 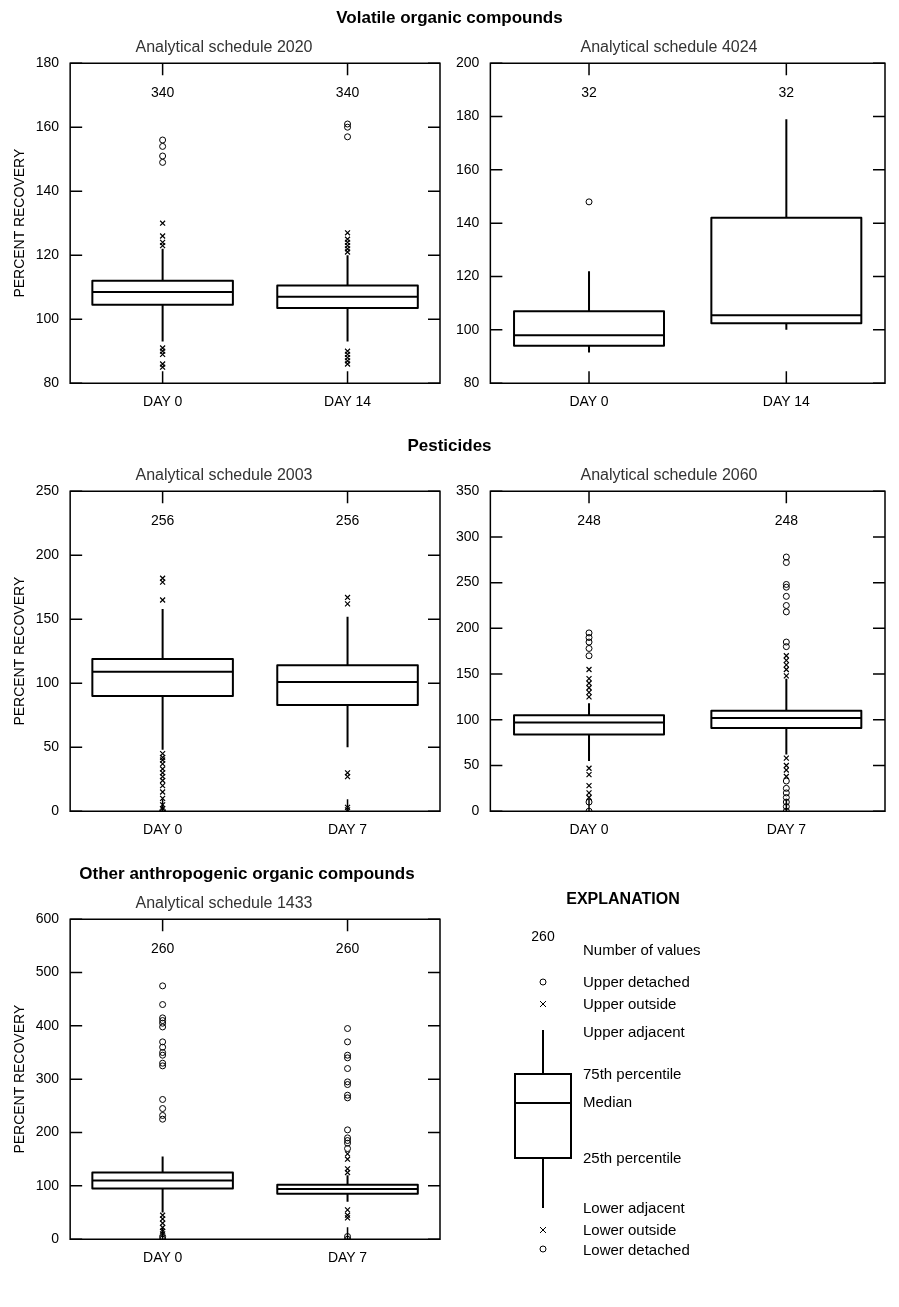 What do you see at coordinates (630, 1230) in the screenshot?
I see `text: Lower outside` at bounding box center [630, 1230].